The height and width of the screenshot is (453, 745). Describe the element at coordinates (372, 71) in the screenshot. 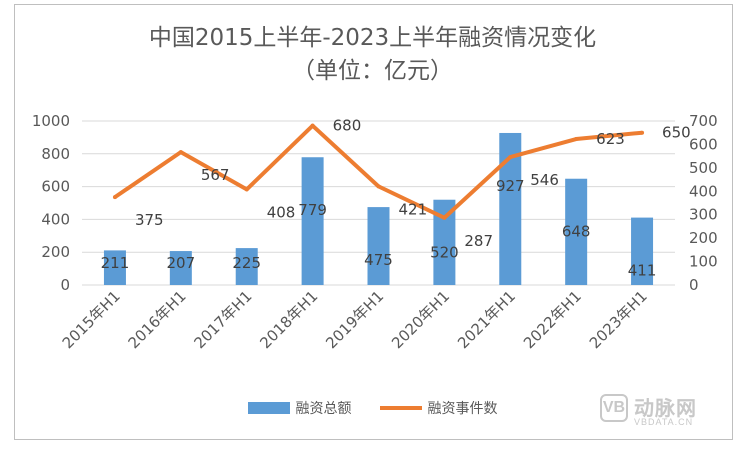

I see `chart-title-line2: （单位：亿元）` at that location.